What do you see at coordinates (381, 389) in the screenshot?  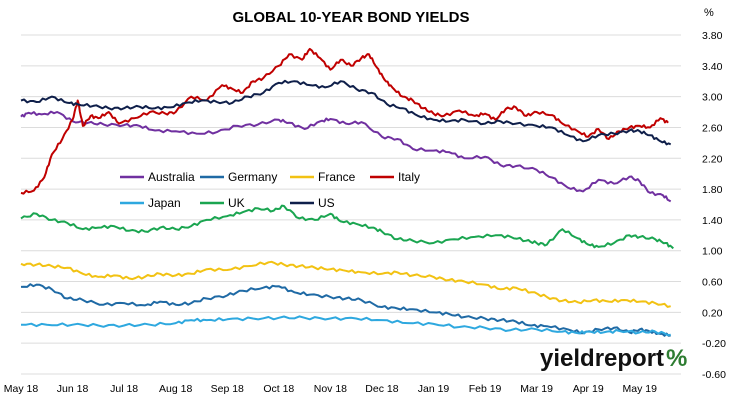 I see `x-tick-label: Dec 18` at bounding box center [381, 389].